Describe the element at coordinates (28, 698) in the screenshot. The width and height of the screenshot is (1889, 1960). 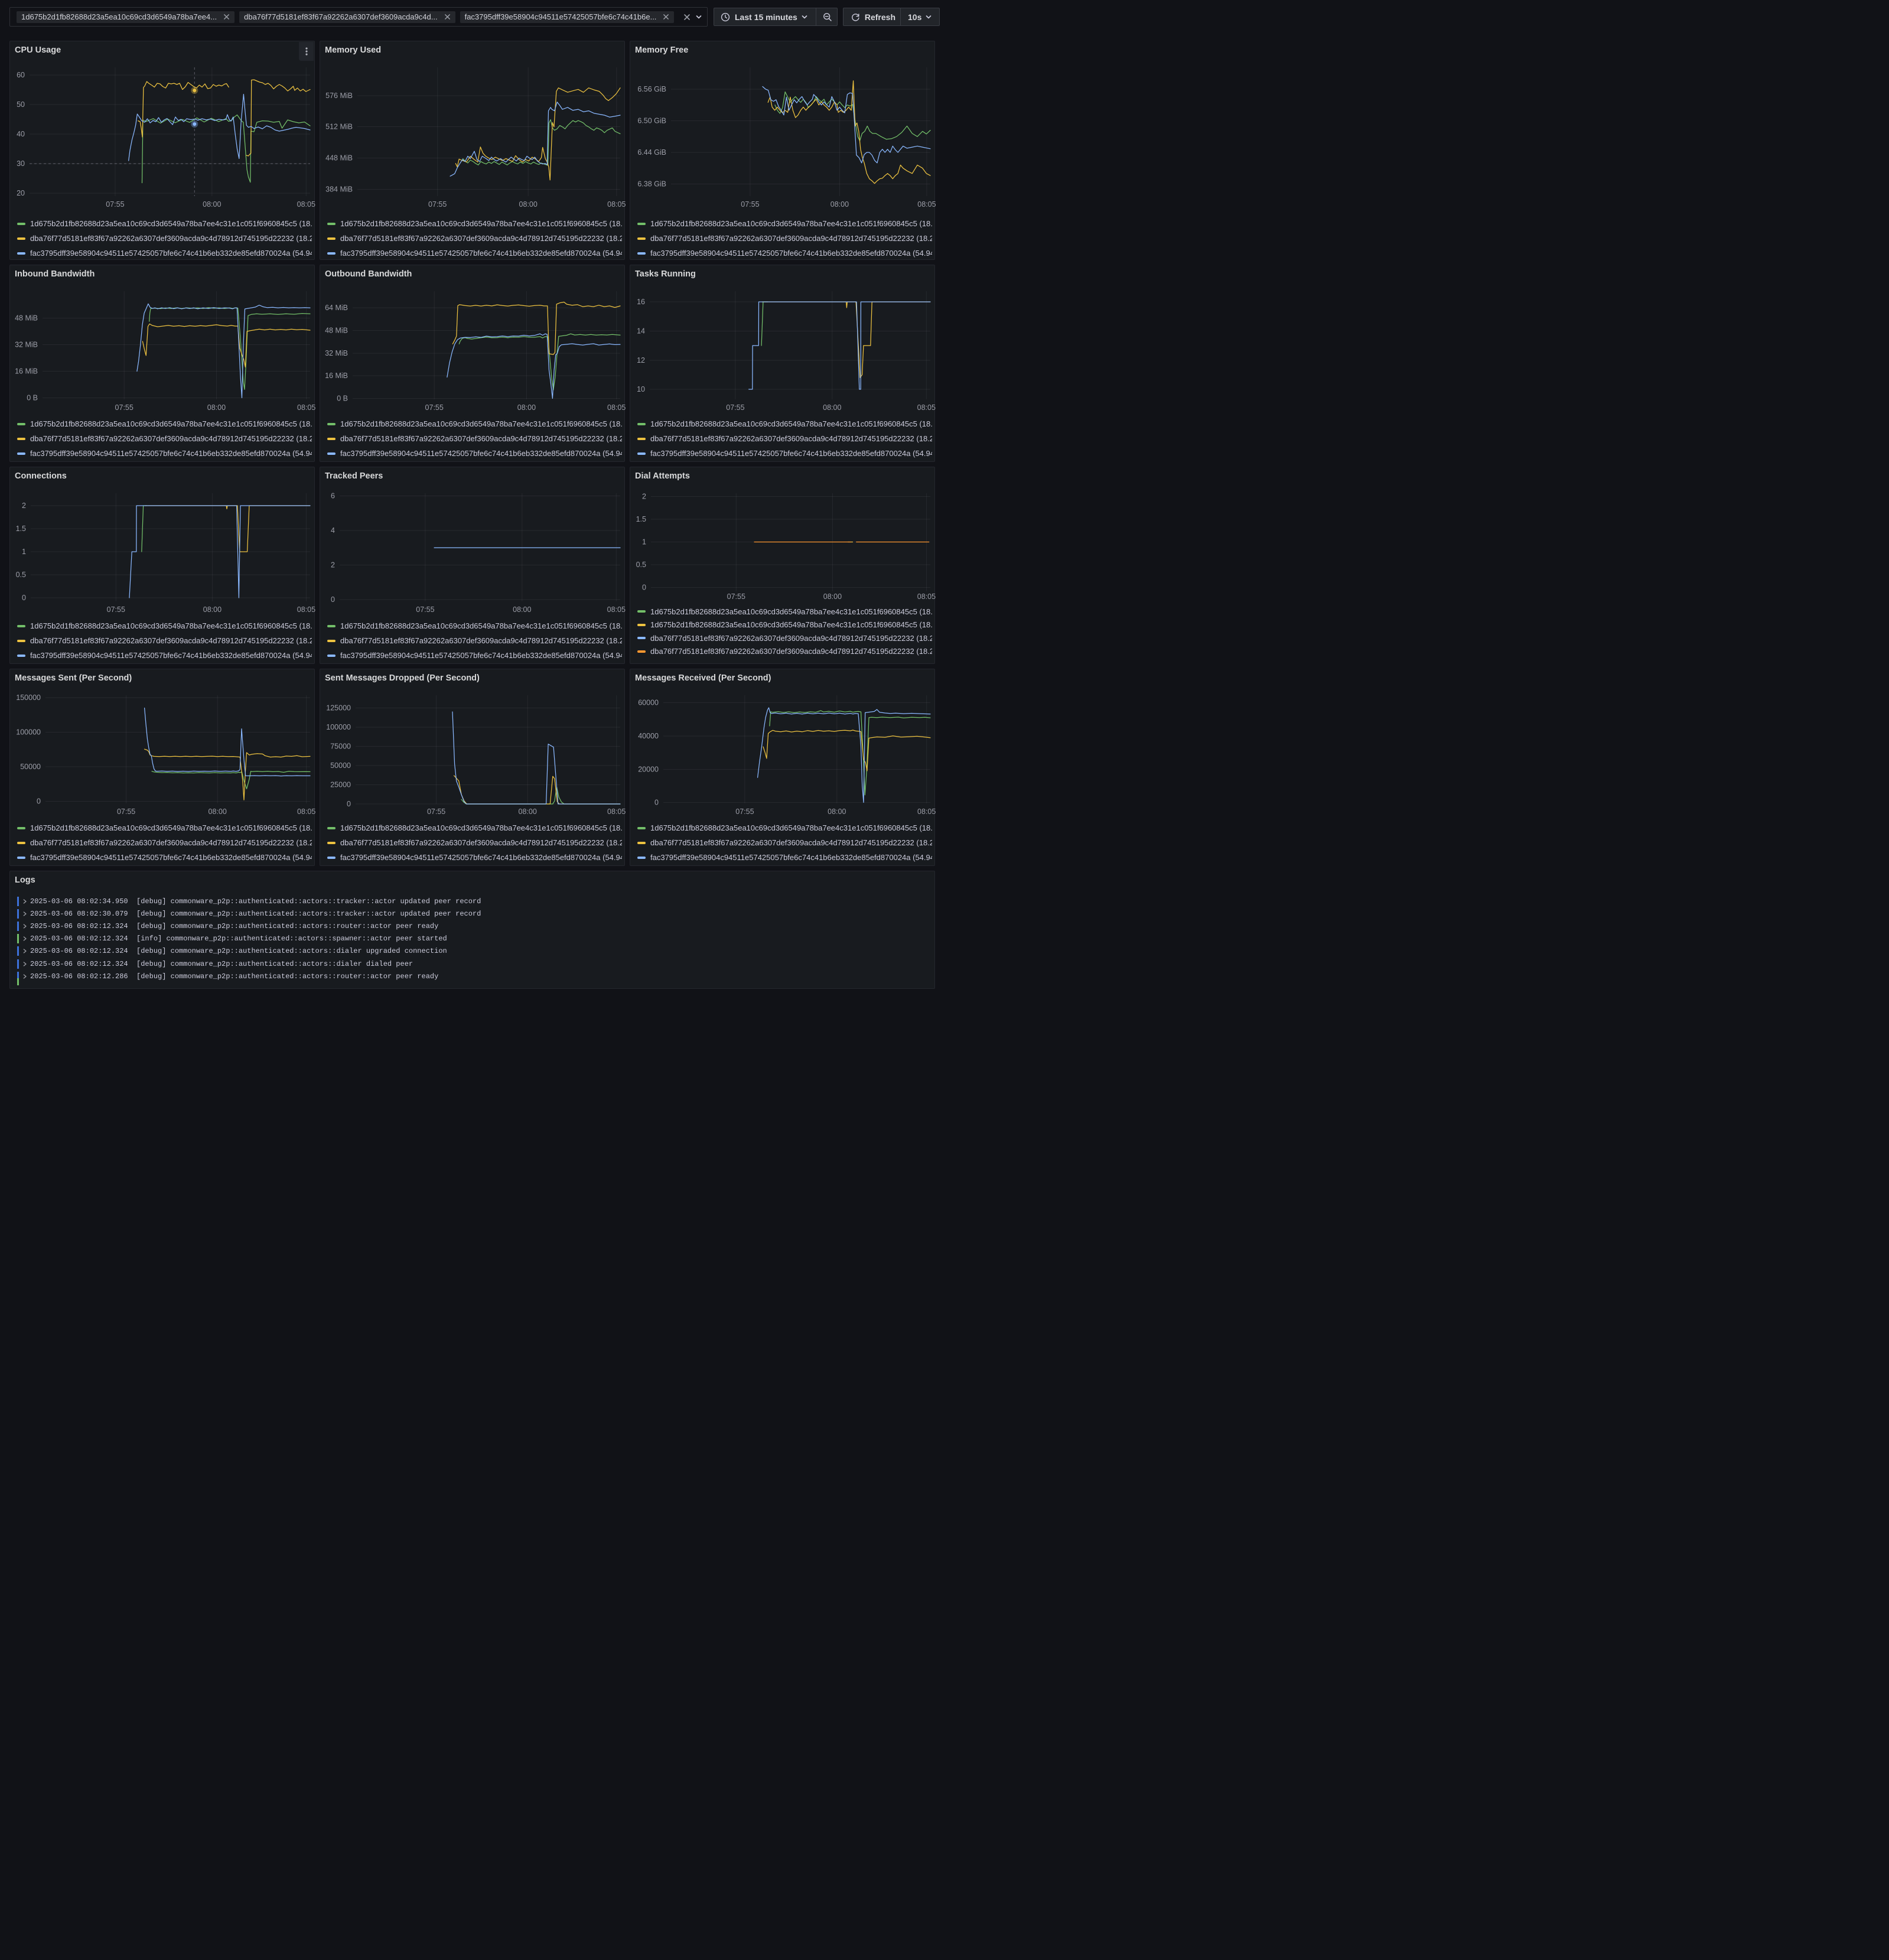
I see `svg-text: 150000` at that location.